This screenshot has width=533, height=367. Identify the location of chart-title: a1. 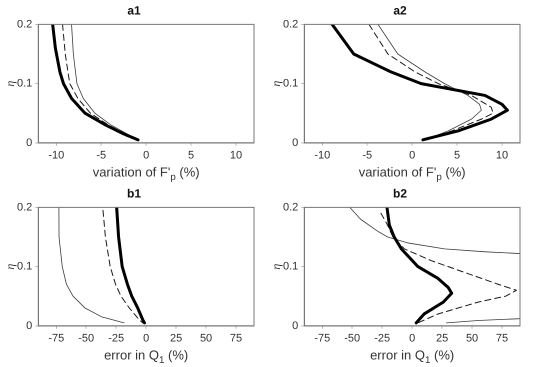
(134, 11).